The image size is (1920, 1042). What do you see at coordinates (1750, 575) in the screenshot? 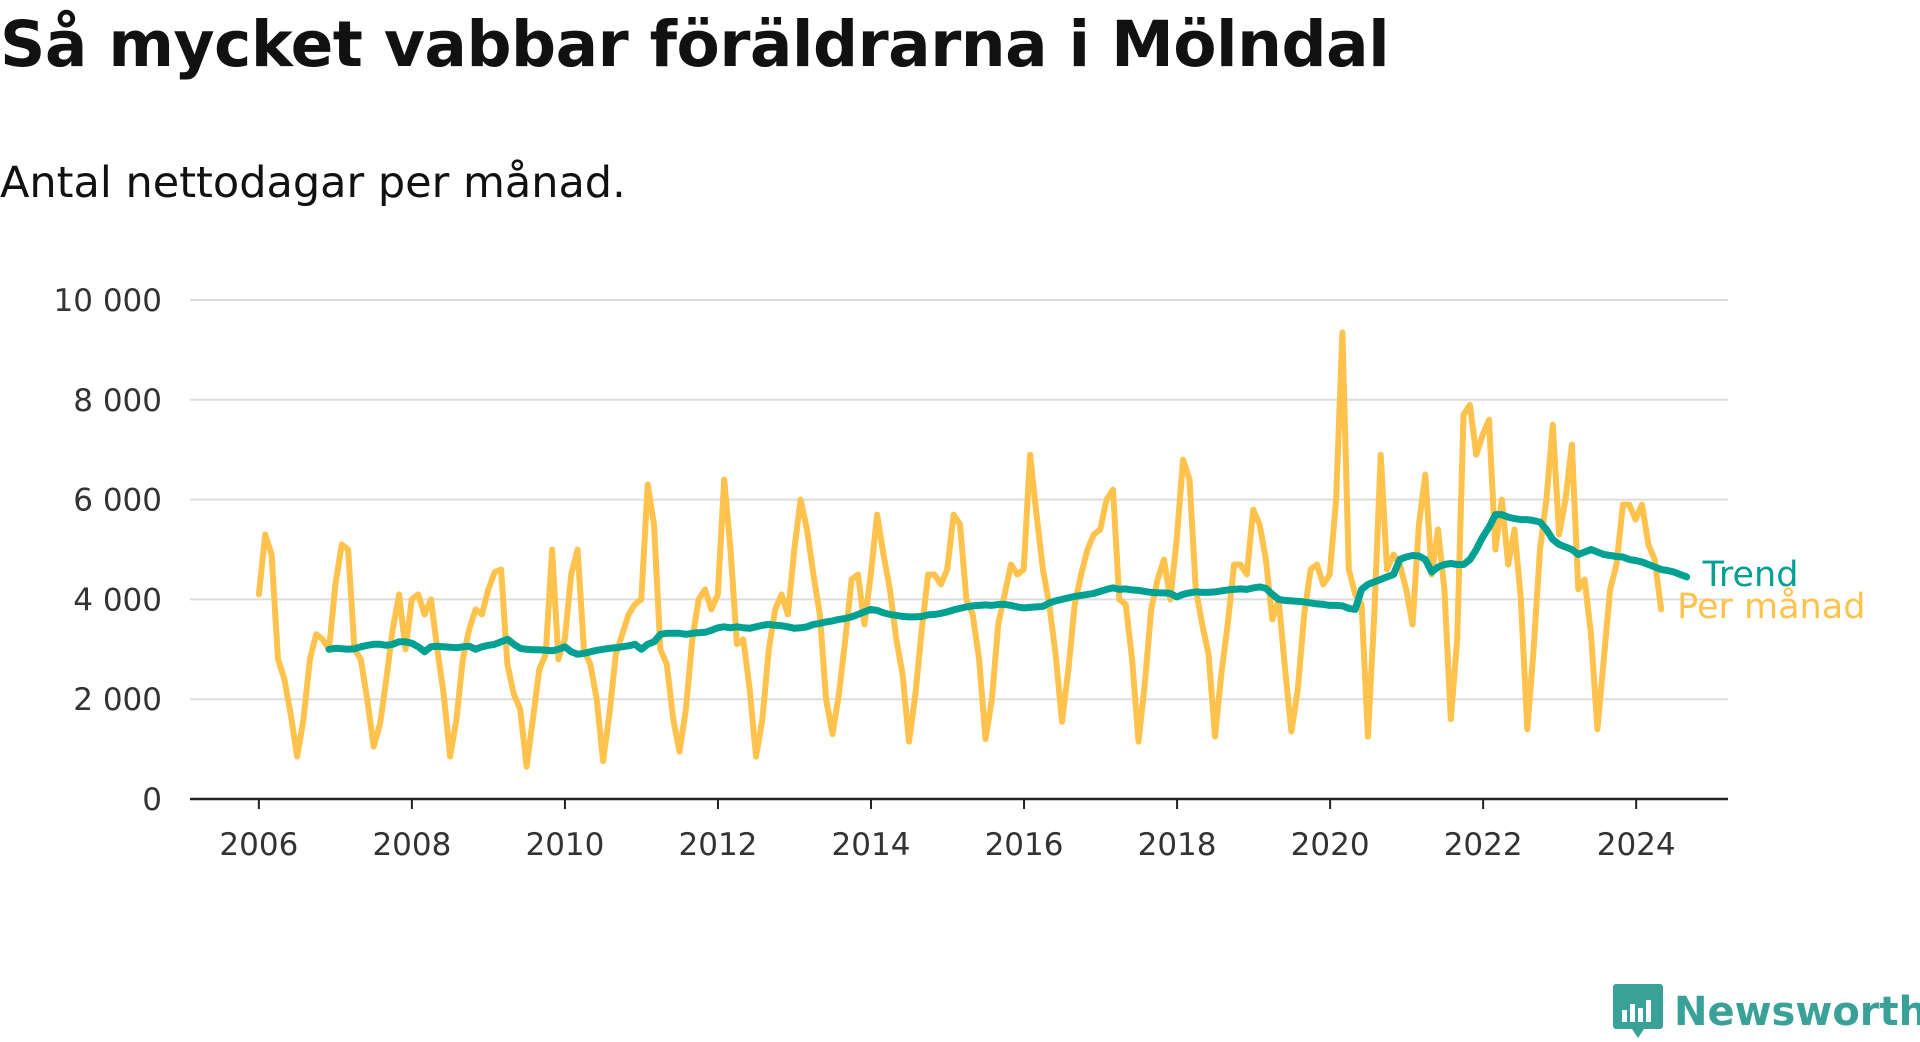
I see `legend-label-trend: Trend` at bounding box center [1750, 575].